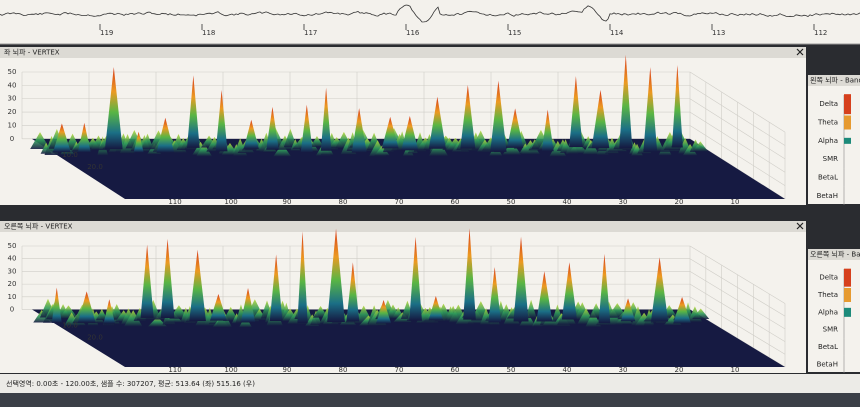  I want to click on status-bar, so click(430, 383).